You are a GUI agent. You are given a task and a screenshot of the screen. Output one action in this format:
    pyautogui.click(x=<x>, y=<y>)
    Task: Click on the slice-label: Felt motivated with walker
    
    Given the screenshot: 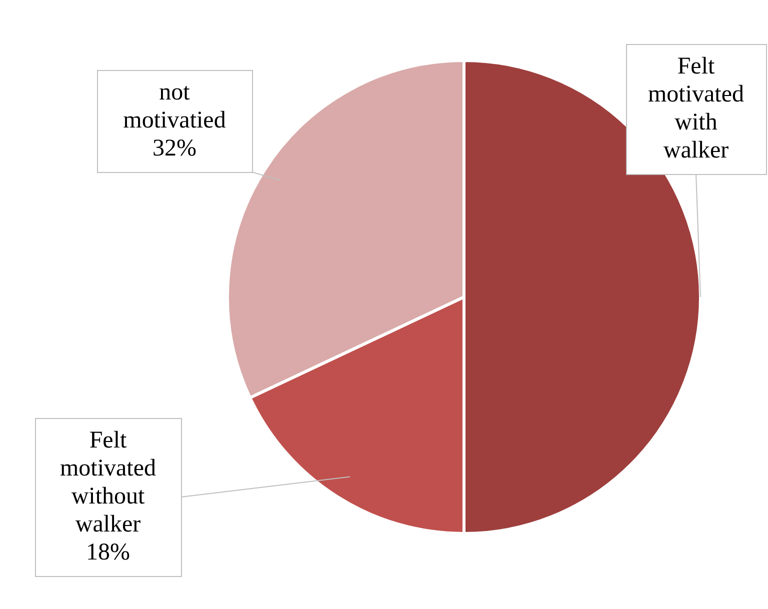 What is the action you would take?
    pyautogui.click(x=696, y=108)
    